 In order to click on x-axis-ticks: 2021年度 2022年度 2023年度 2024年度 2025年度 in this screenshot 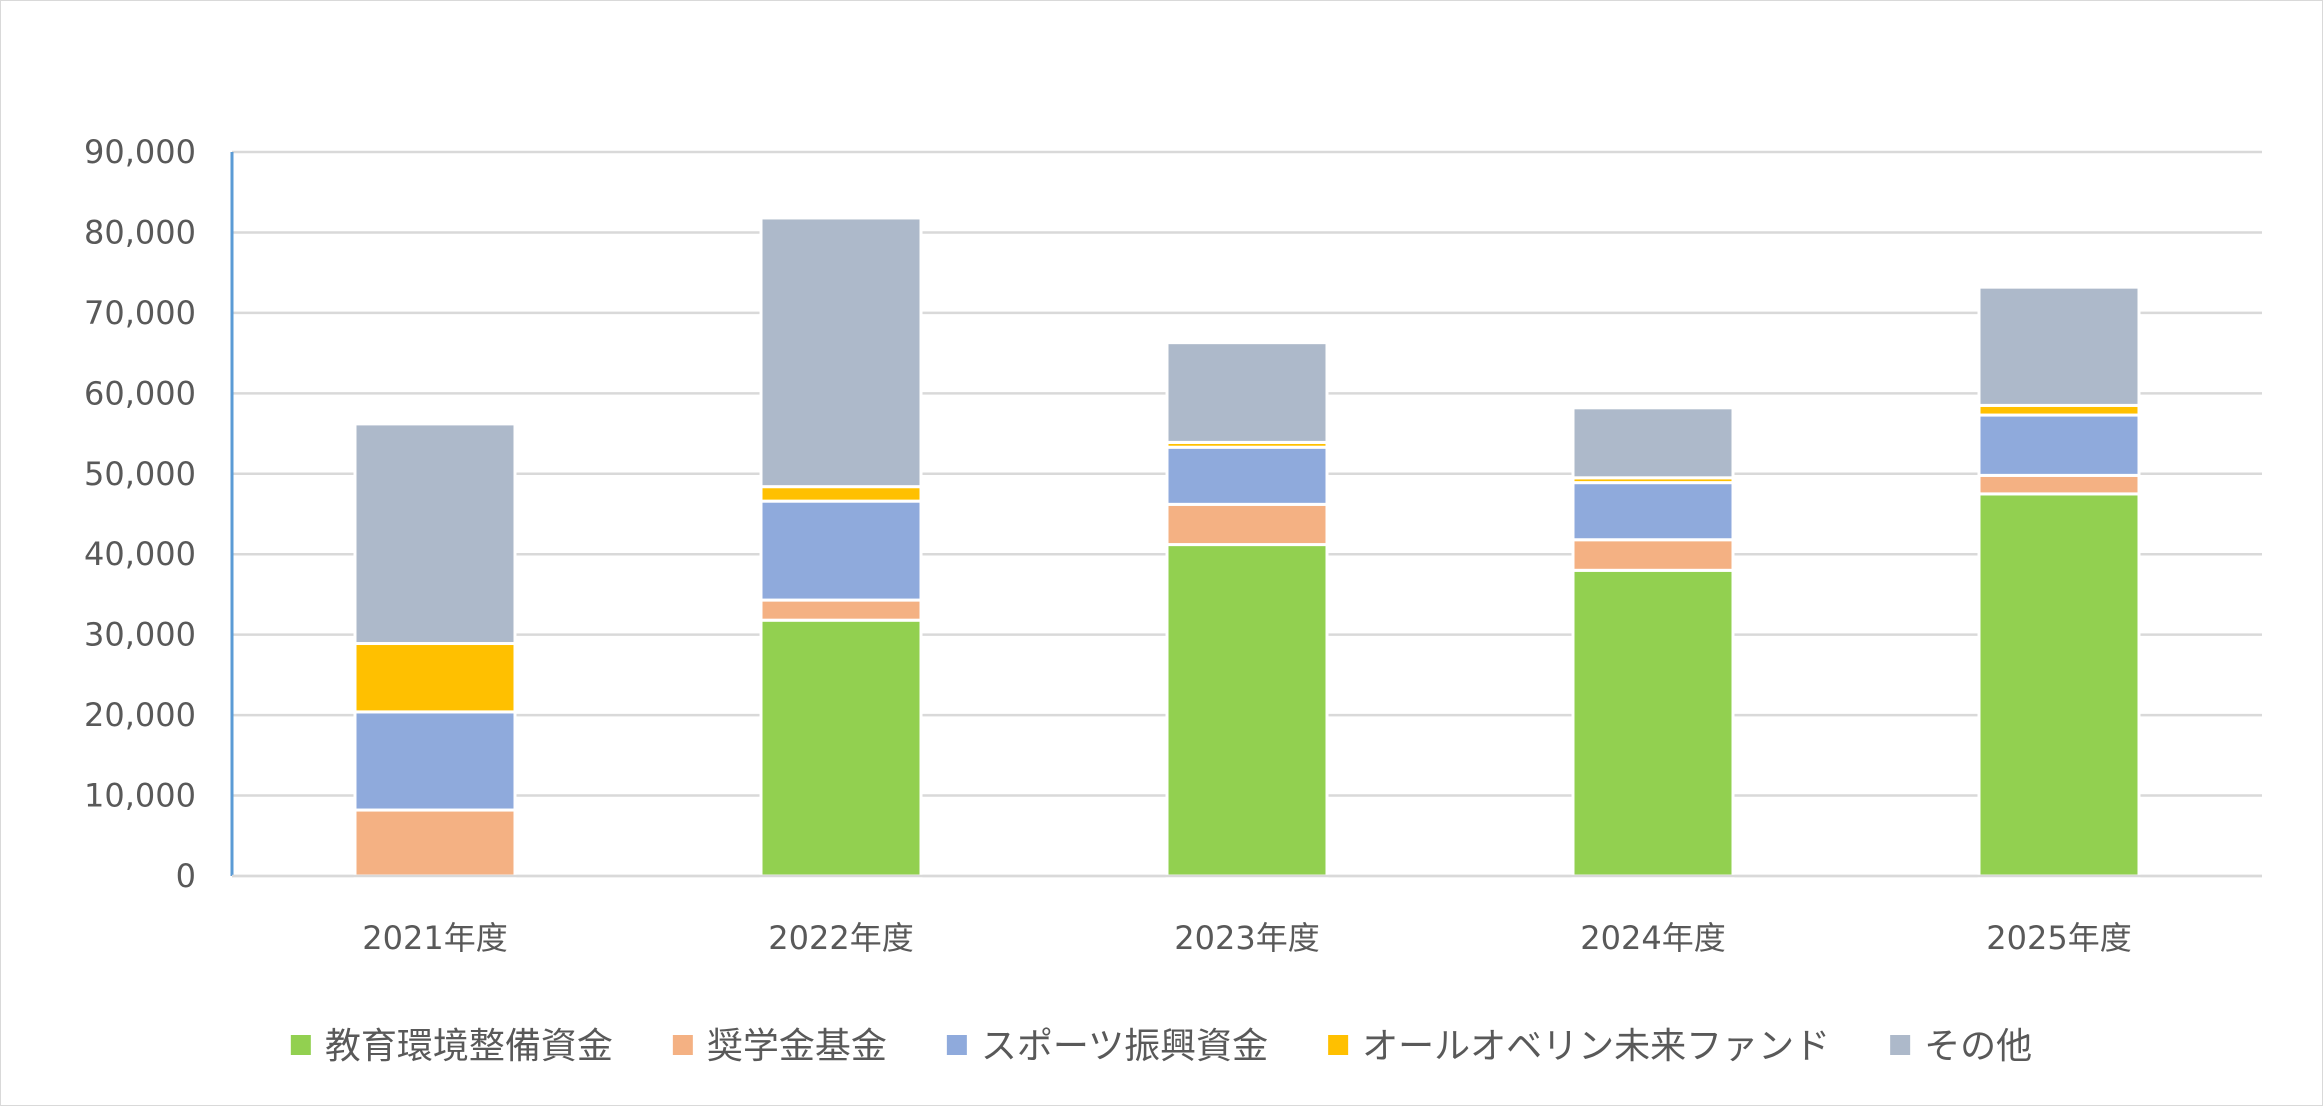, I will do `click(1246, 938)`.